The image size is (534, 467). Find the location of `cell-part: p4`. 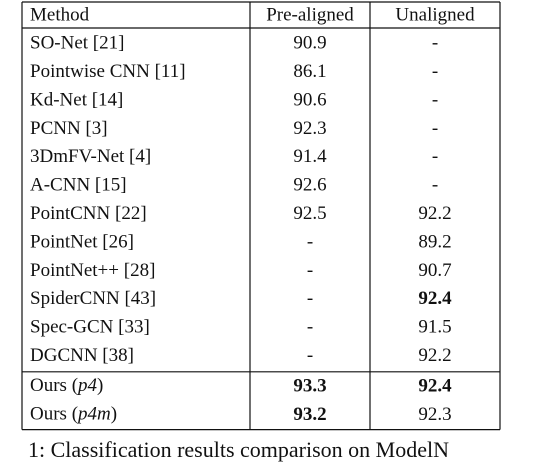

cell-part: p4 is located at coordinates (87, 385).